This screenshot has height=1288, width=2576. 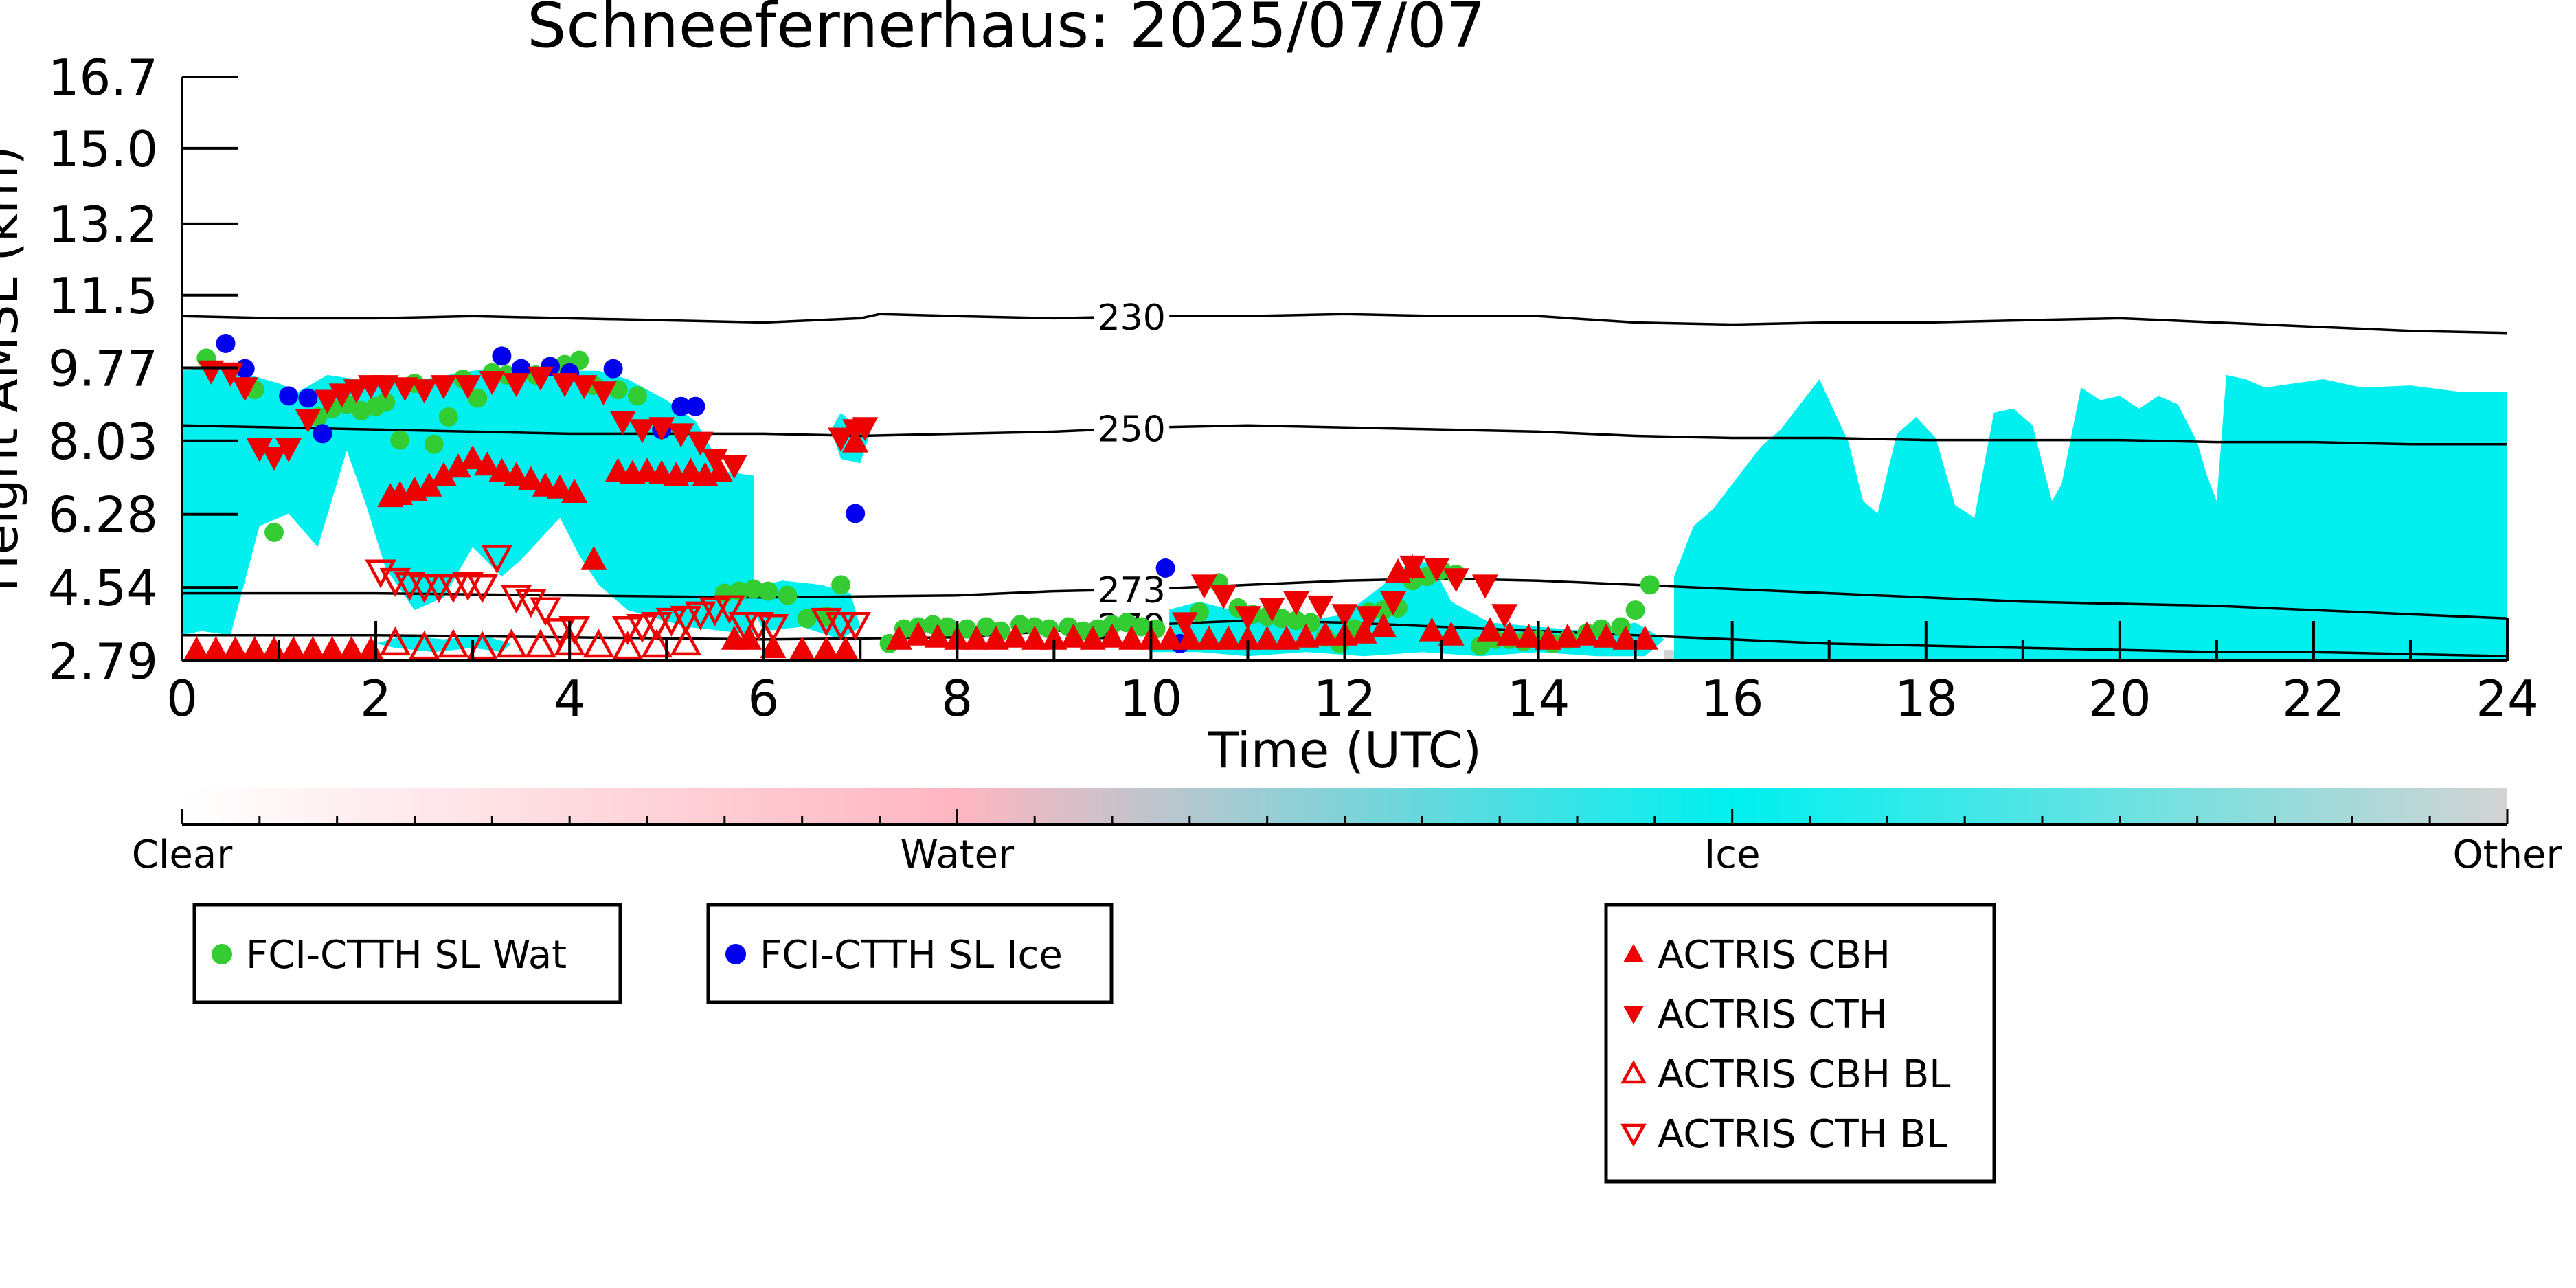 I want to click on y-tick-label: 11.5, so click(x=103, y=296).